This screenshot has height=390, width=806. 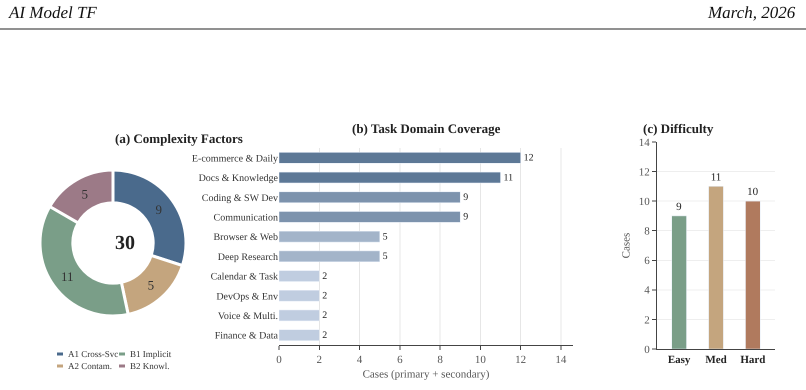 I want to click on x-tick-label: Med, so click(x=716, y=360).